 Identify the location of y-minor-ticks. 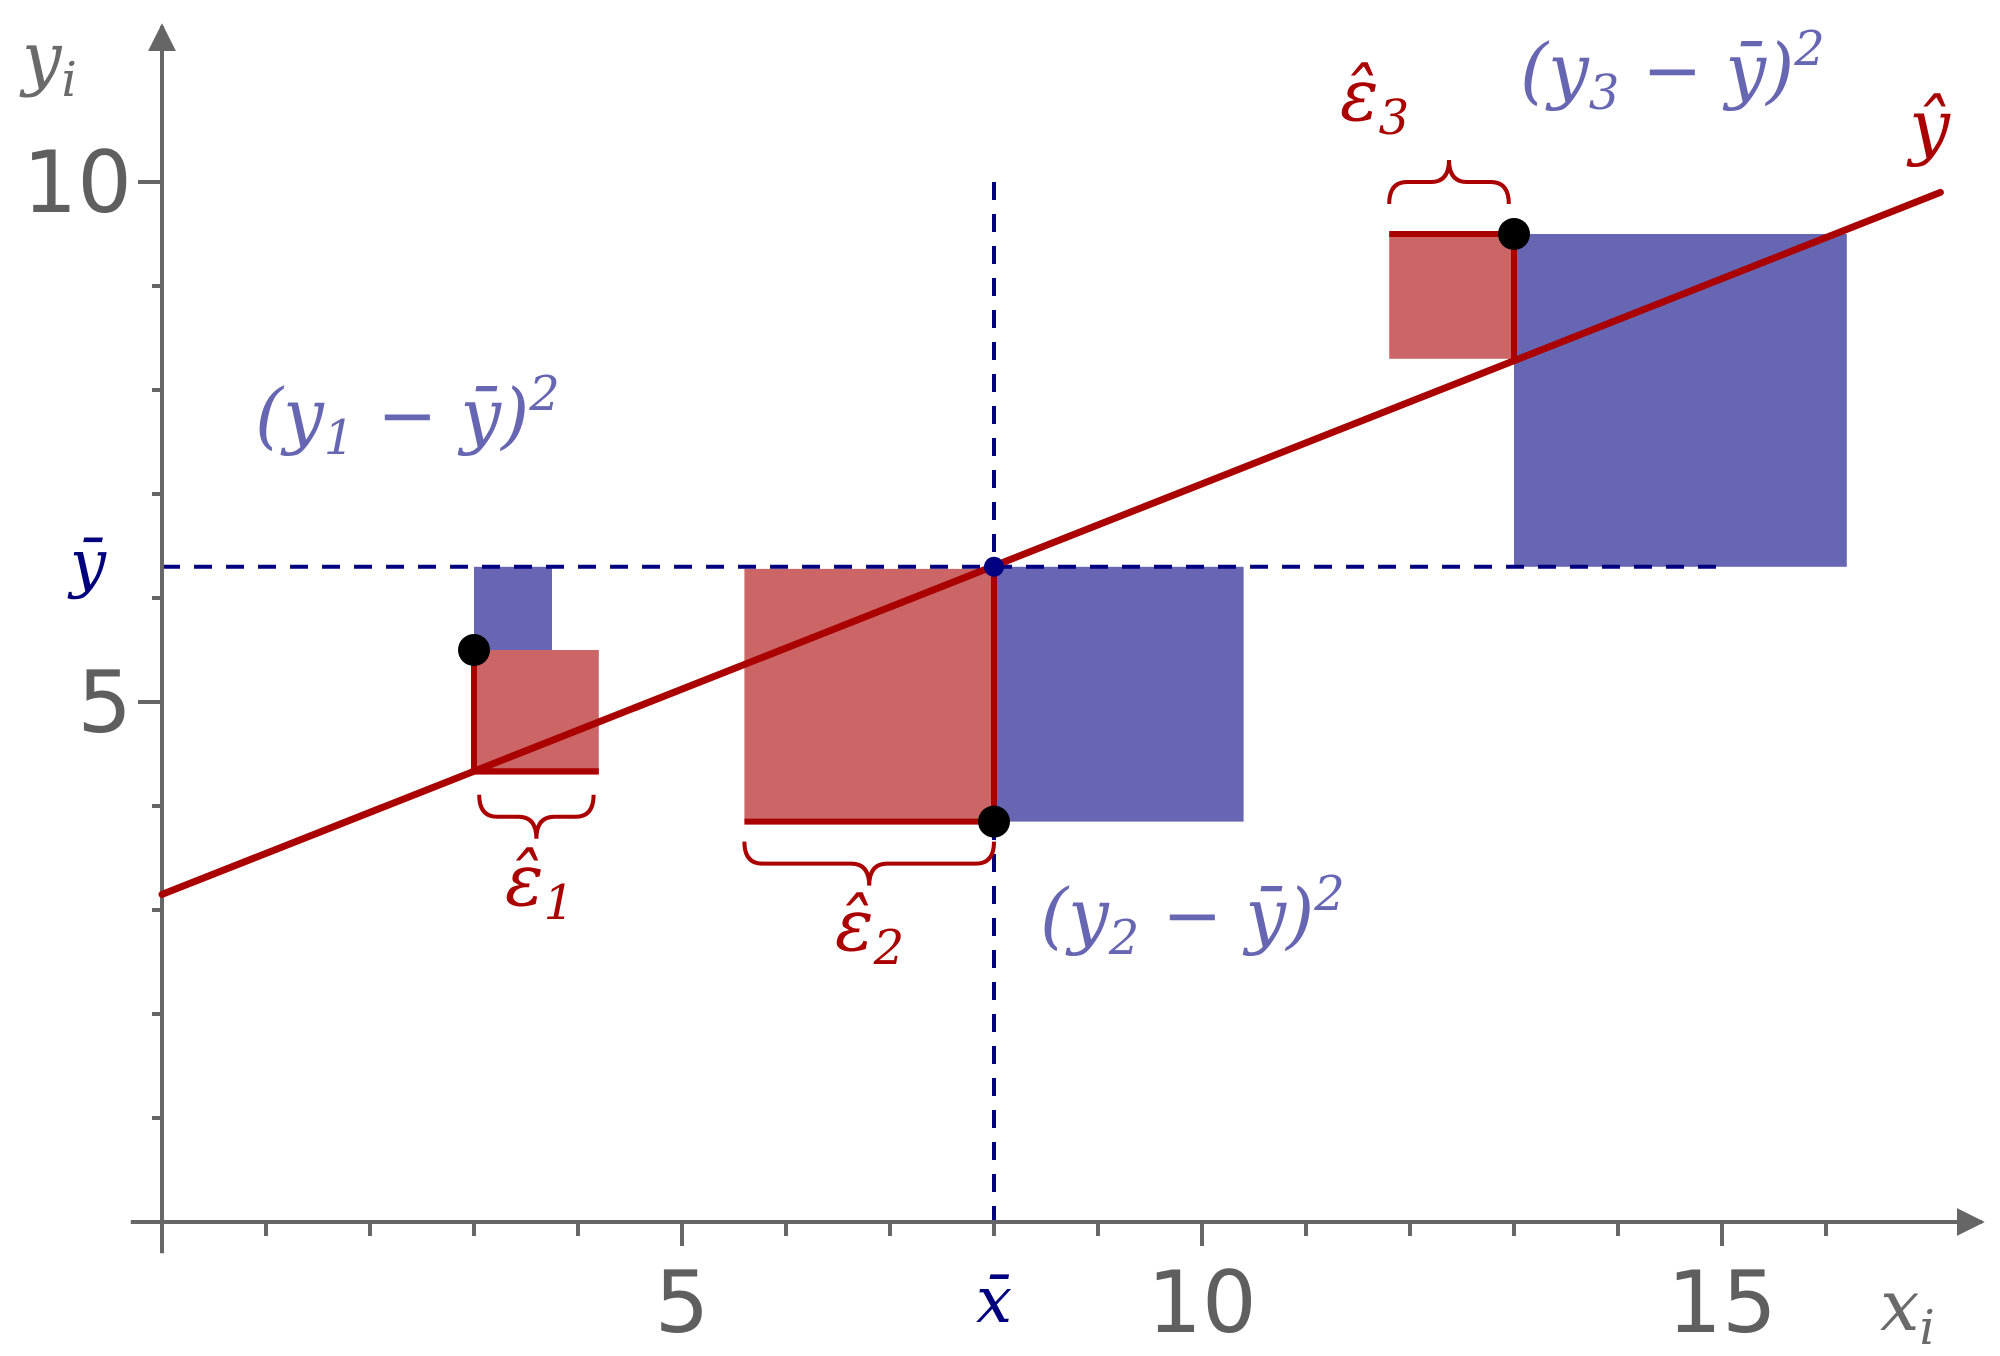
(150, 702).